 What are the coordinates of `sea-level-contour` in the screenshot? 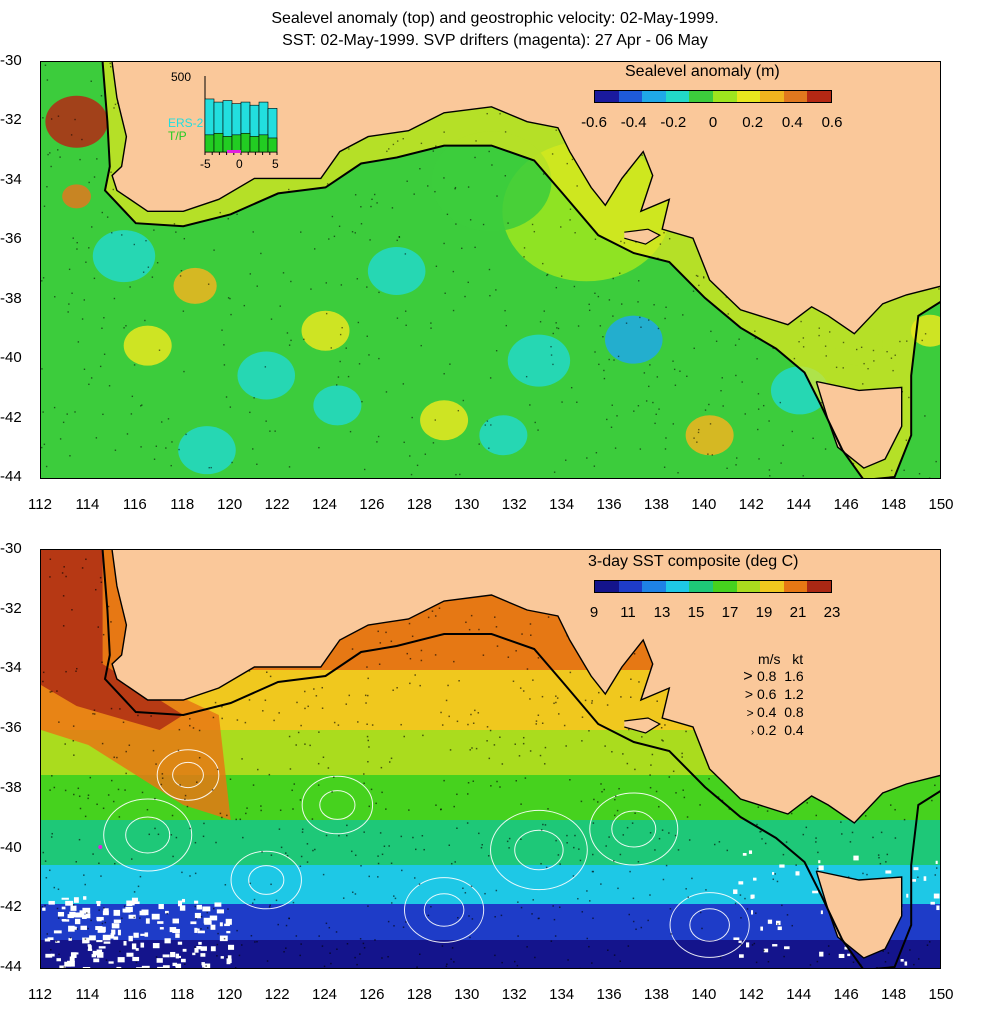 It's located at (188, 775).